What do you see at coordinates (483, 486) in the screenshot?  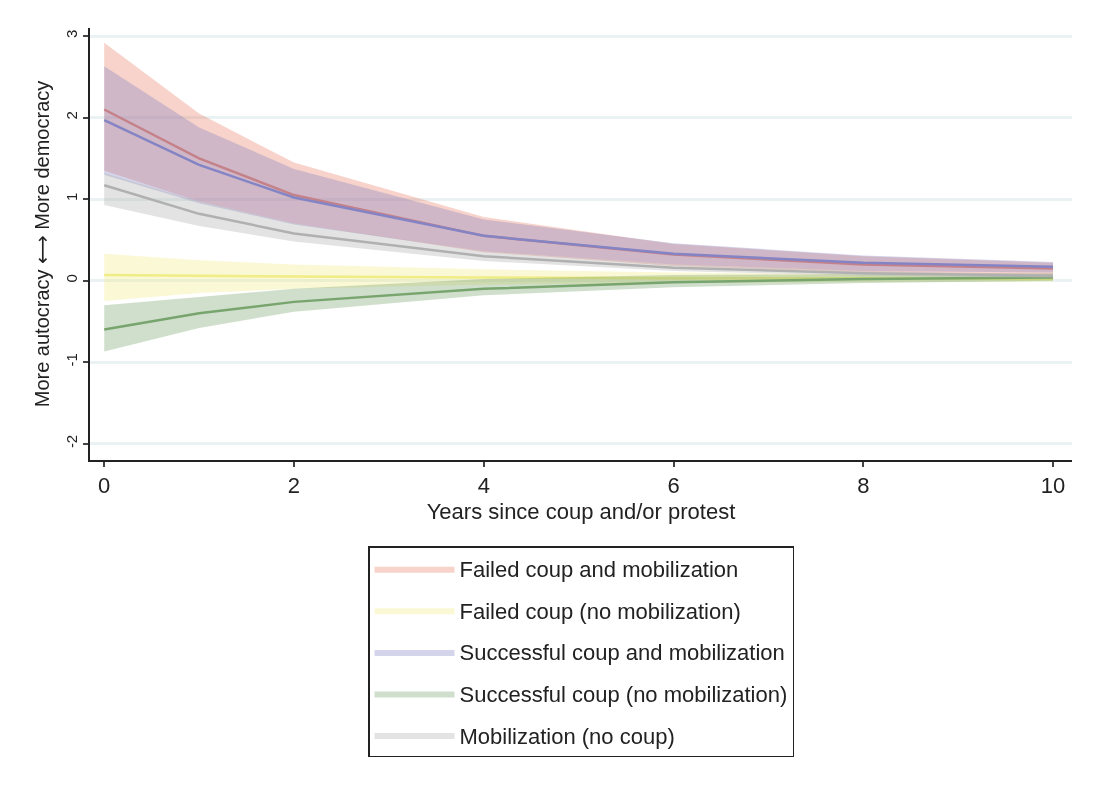 I see `x-tick-label: 4` at bounding box center [483, 486].